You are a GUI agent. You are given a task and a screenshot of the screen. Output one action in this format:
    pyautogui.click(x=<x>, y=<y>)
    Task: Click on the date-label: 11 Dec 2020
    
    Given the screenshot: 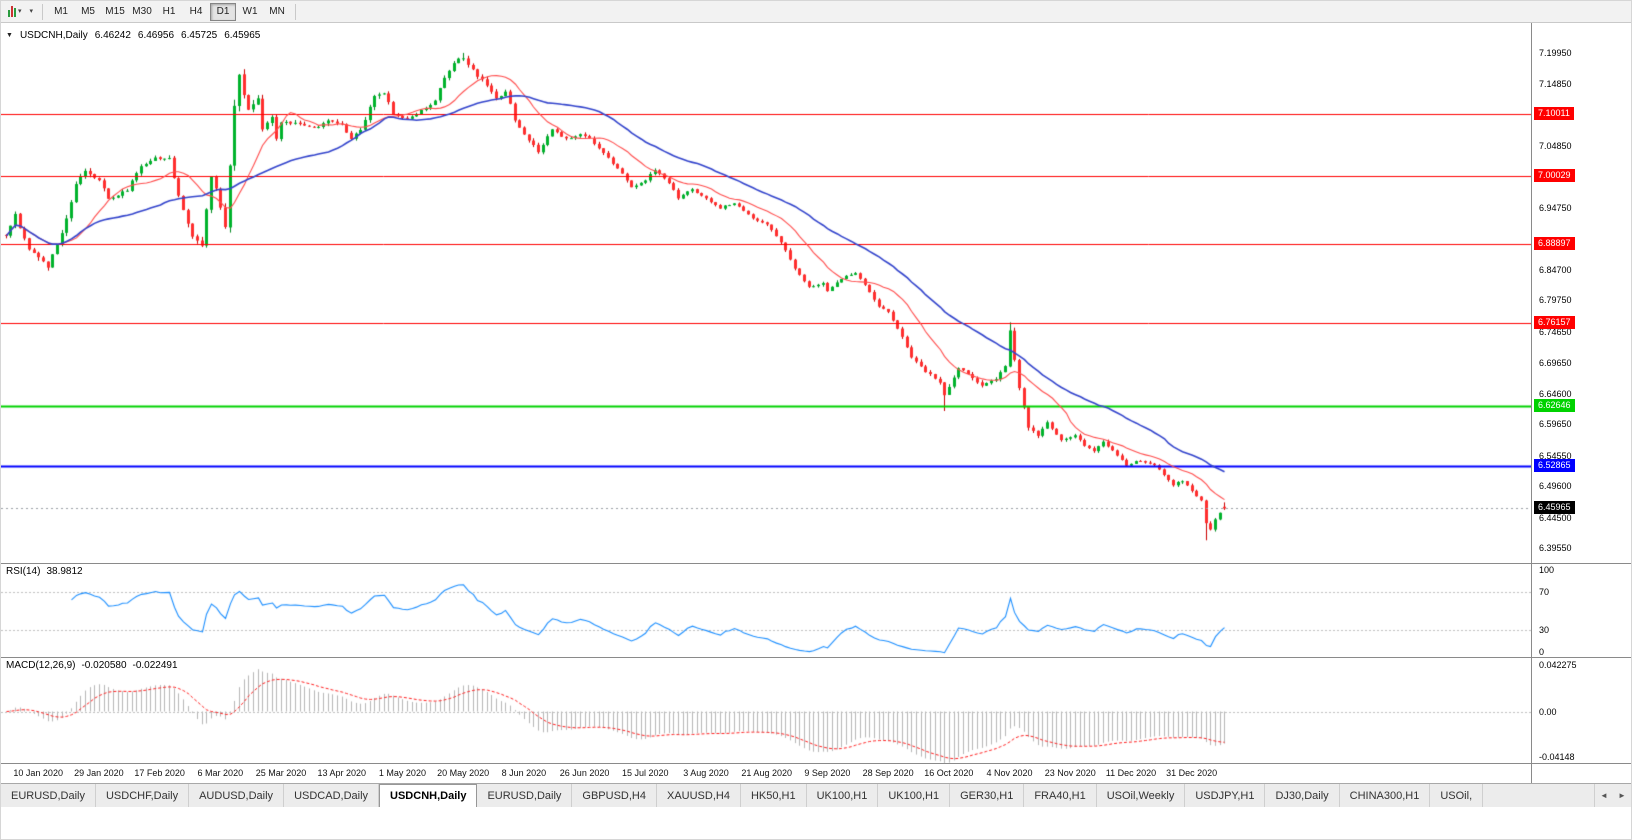 What is the action you would take?
    pyautogui.click(x=1131, y=773)
    